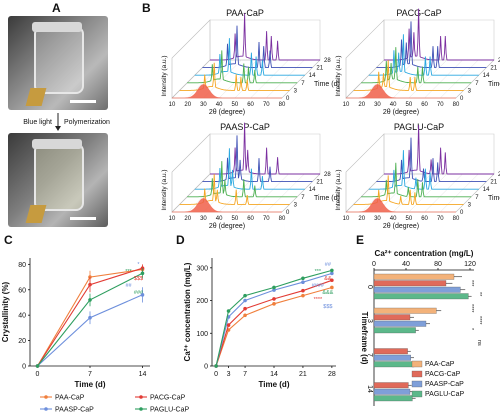 The width and height of the screenshot is (500, 413). Describe the element at coordinates (327, 293) in the screenshot. I see `significance-mark: &&&` at that location.